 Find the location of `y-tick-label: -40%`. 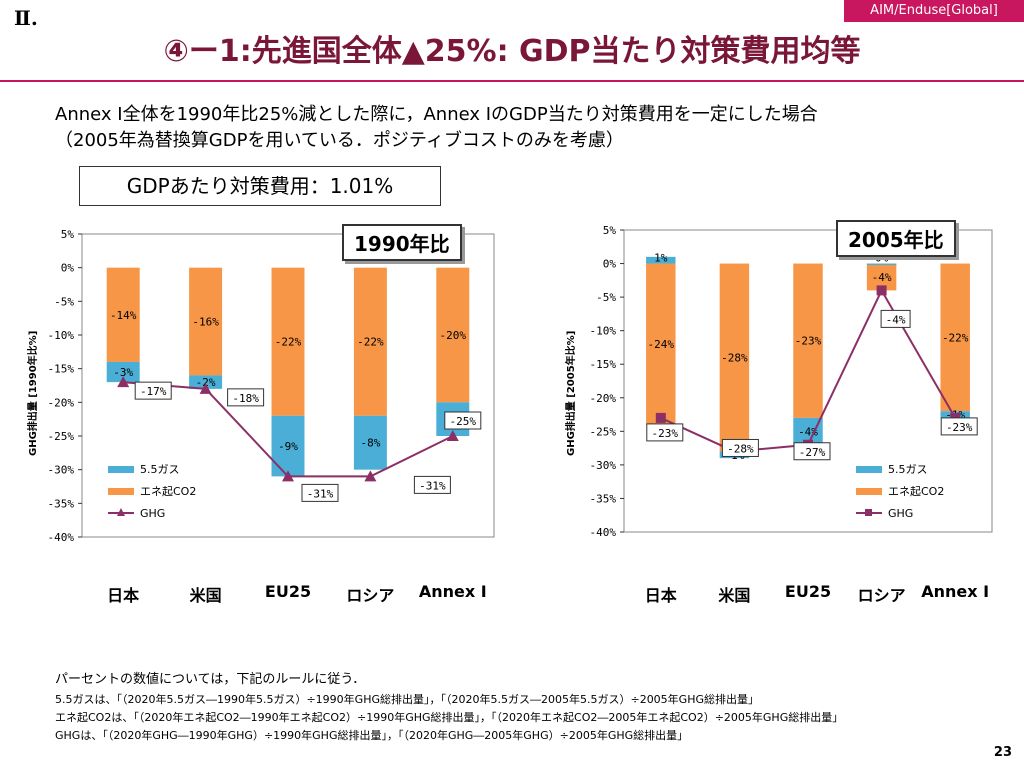

y-tick-label: -40% is located at coordinates (61, 537).